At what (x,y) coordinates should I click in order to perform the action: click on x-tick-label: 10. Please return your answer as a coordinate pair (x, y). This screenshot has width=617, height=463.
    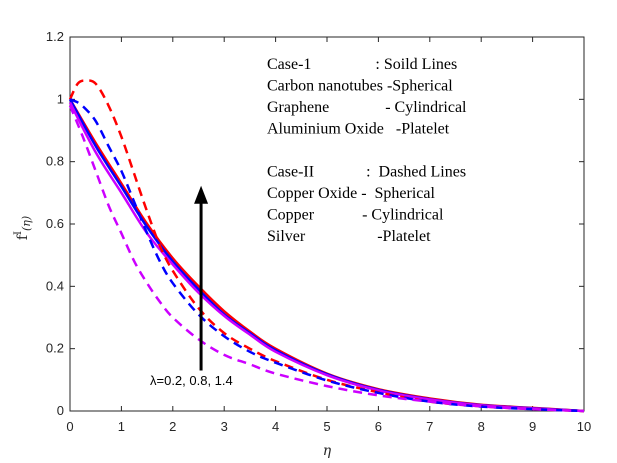
    Looking at the image, I should click on (584, 426).